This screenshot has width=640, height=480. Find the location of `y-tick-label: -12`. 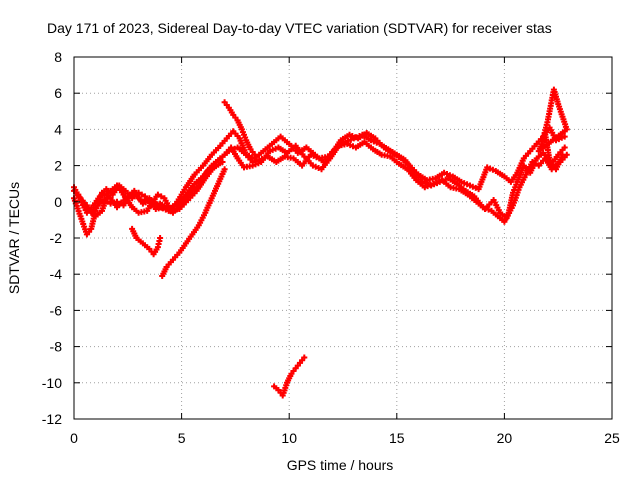

y-tick-label: -12 is located at coordinates (52, 419).